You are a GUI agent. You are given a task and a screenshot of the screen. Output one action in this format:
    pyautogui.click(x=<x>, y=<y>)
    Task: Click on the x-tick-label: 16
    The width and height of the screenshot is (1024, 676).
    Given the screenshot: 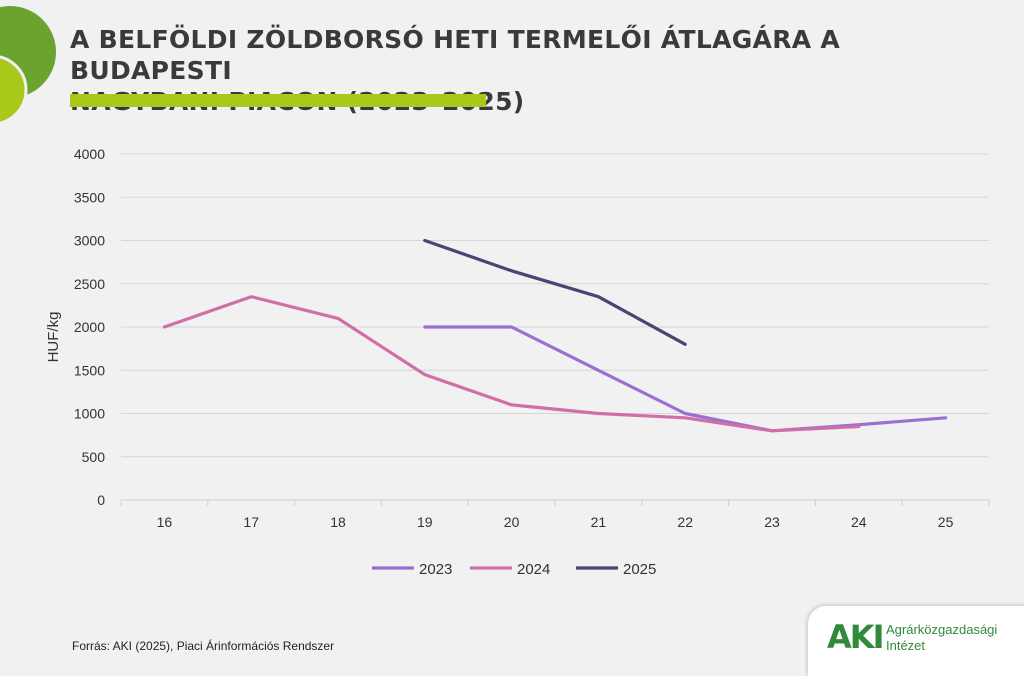 What is the action you would take?
    pyautogui.click(x=165, y=522)
    